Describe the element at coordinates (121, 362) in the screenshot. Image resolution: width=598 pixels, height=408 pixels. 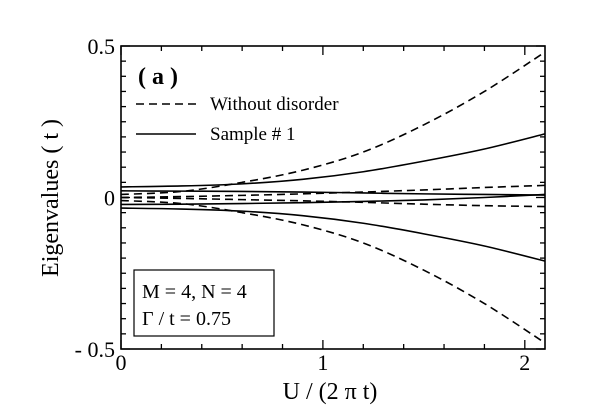
I see `x-tick-label: 0` at that location.